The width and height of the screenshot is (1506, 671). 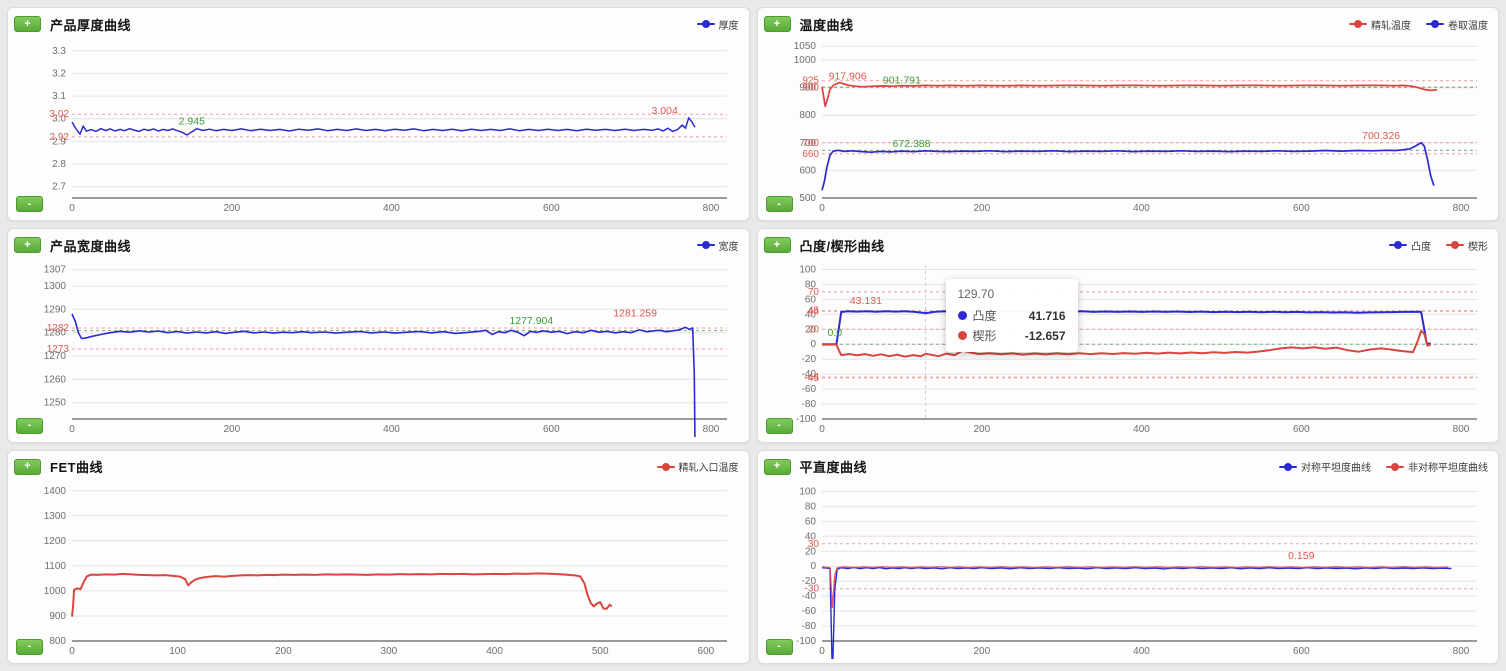 I want to click on legend-item: 凸度, so click(x=1410, y=245).